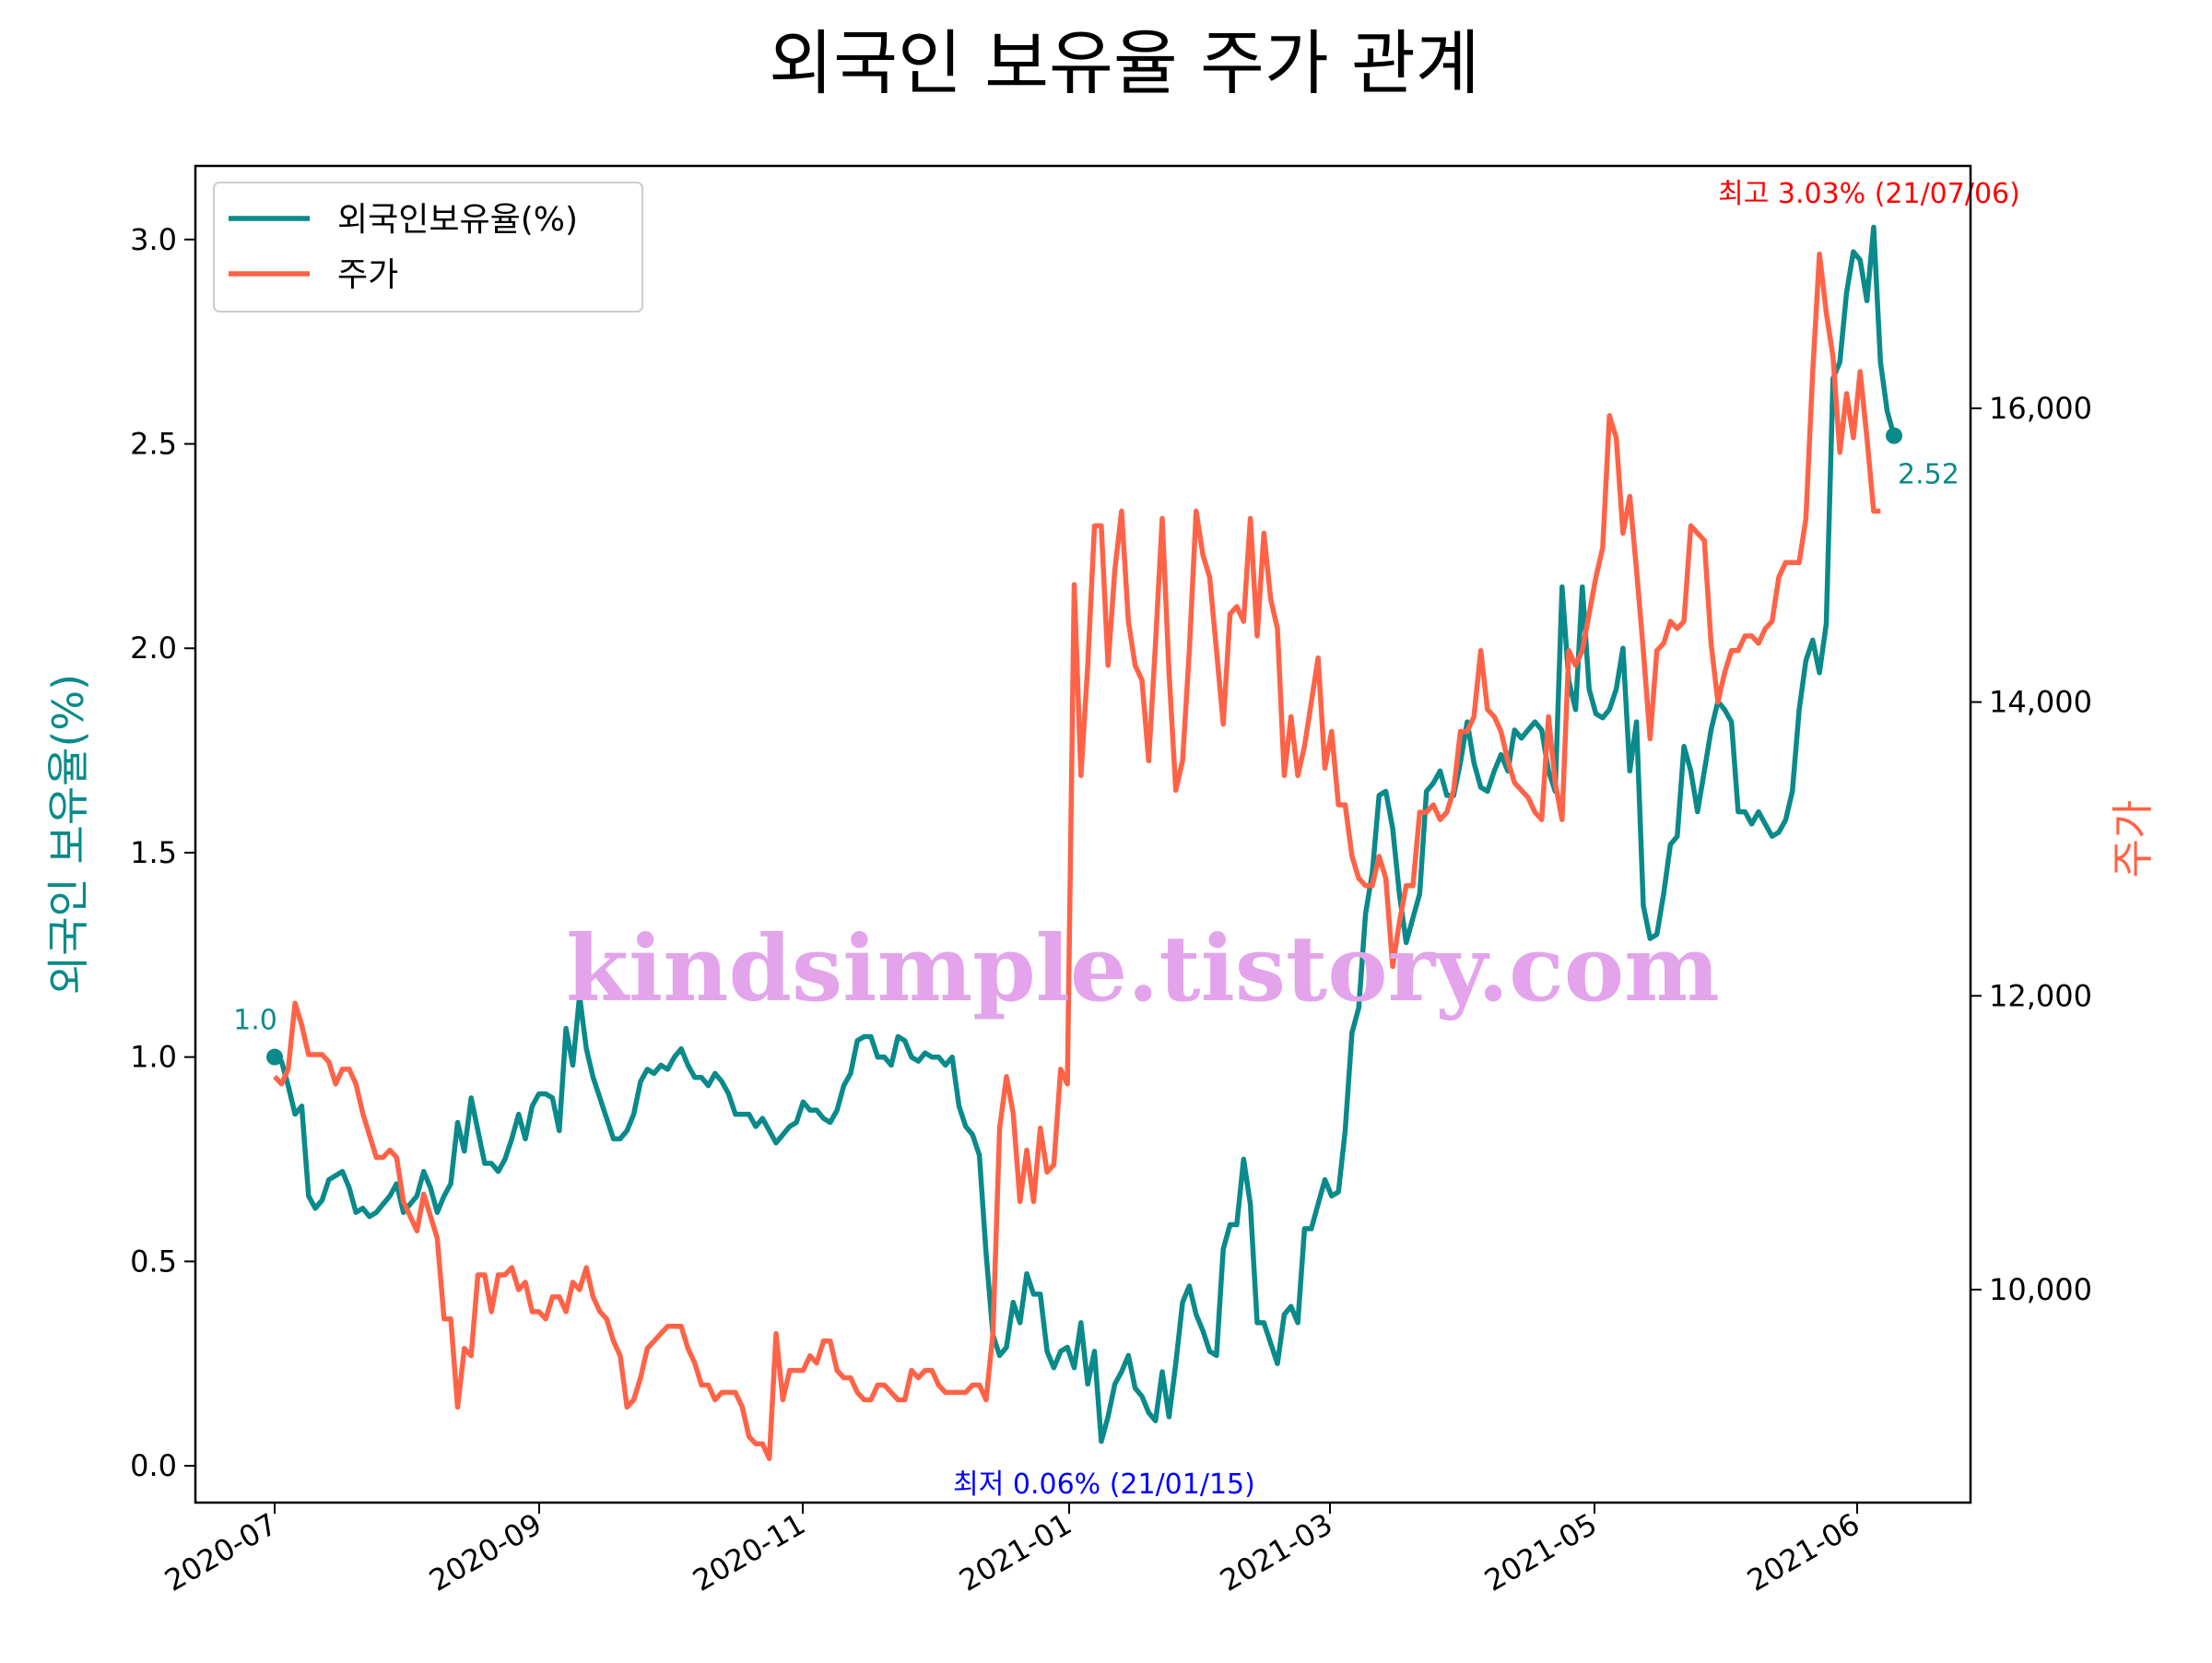  Describe the element at coordinates (2040, 1289) in the screenshot. I see `y-right-tick-label: 10,000` at that location.